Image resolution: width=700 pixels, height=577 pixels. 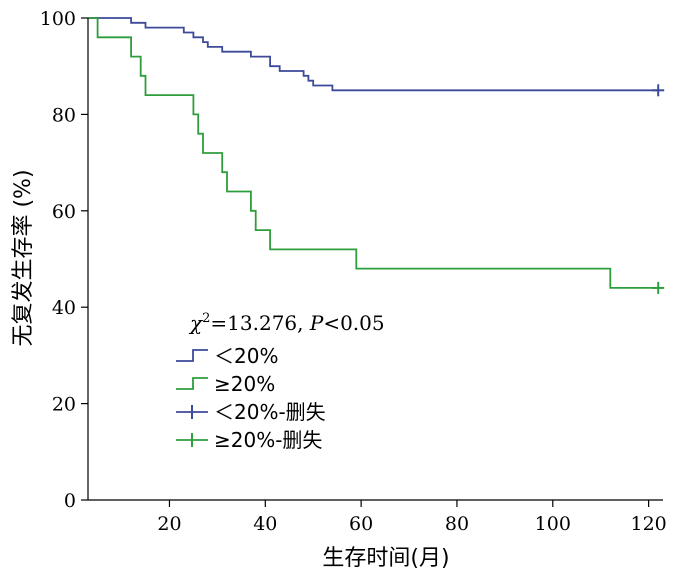 What do you see at coordinates (64, 212) in the screenshot?
I see `y-tick-label-60: 60` at bounding box center [64, 212].